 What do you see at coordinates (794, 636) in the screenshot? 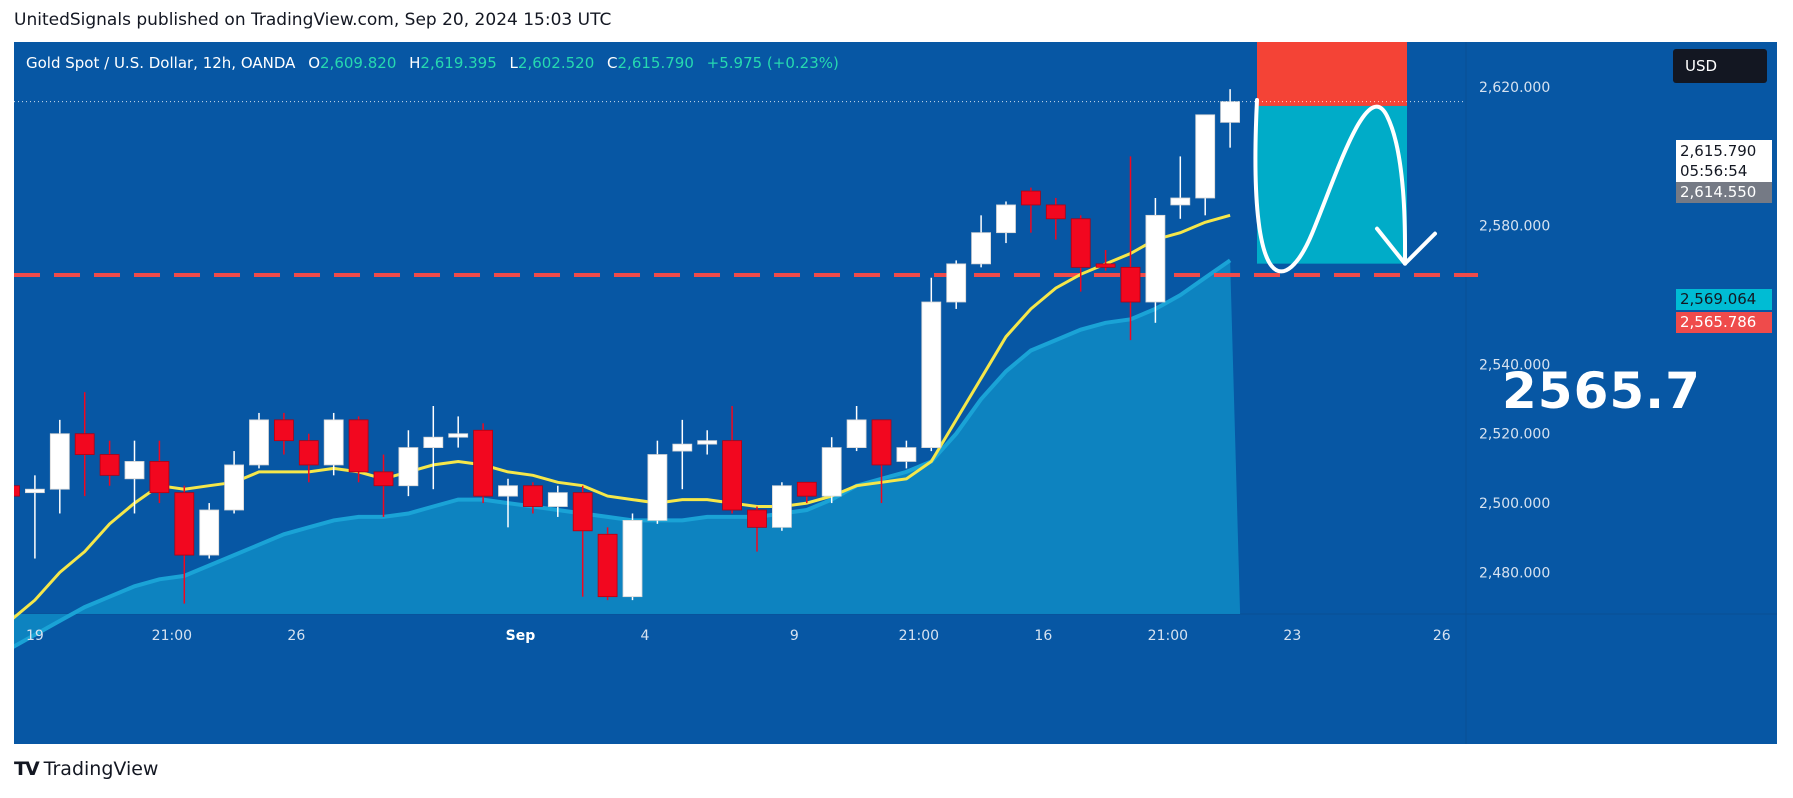
I see `x-tick-label: 9` at bounding box center [794, 636].